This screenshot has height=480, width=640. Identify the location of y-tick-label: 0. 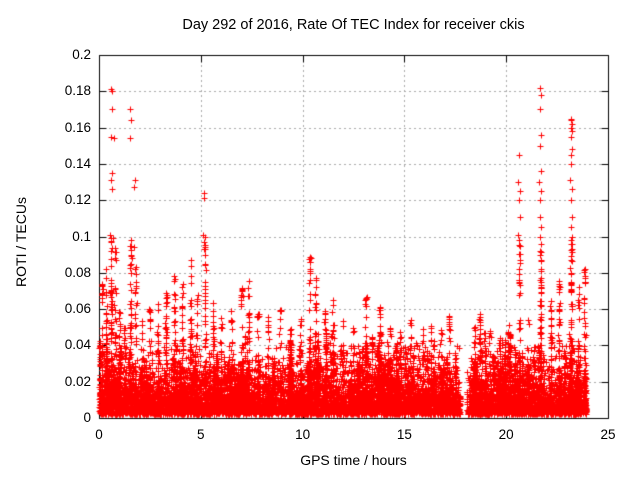
(87, 417).